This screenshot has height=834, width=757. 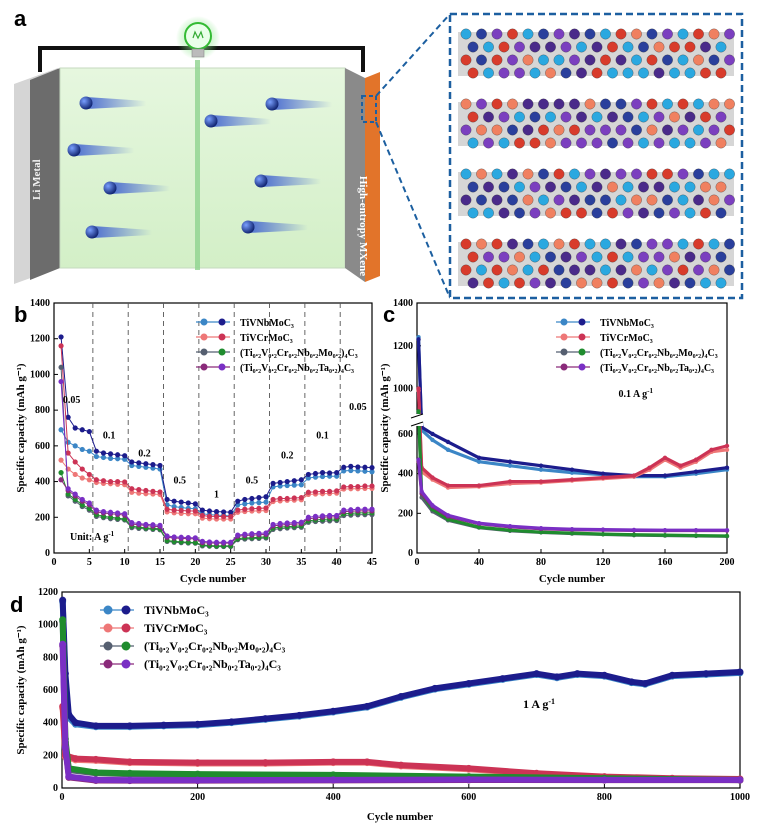 I want to click on series-line, so click(x=572, y=438).